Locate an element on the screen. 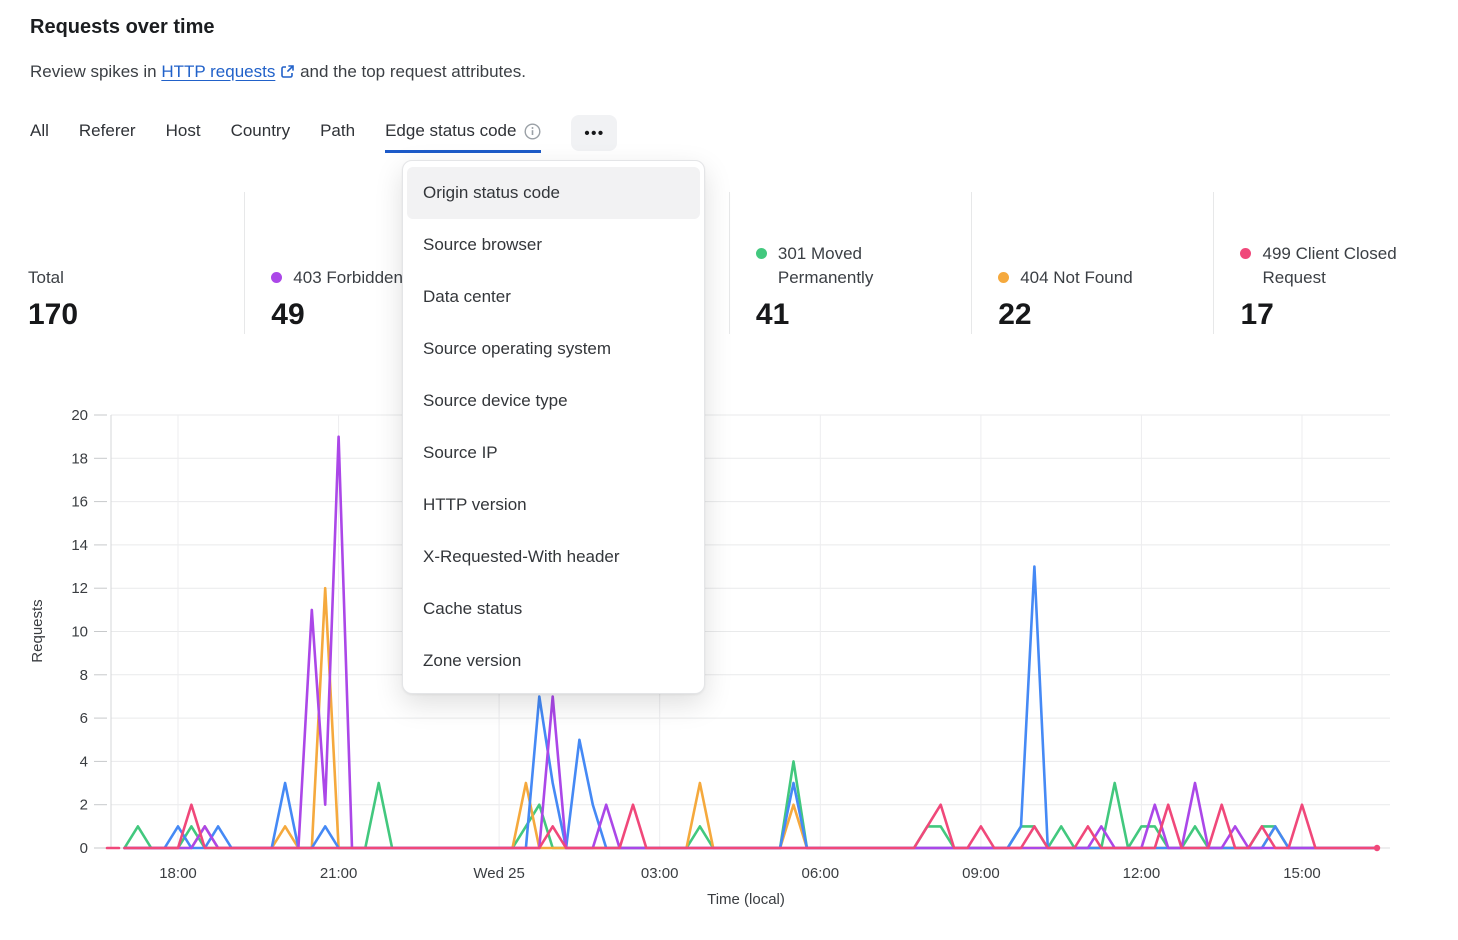 Image resolution: width=1458 pixels, height=940 pixels. svg-text: 14 is located at coordinates (79, 545).